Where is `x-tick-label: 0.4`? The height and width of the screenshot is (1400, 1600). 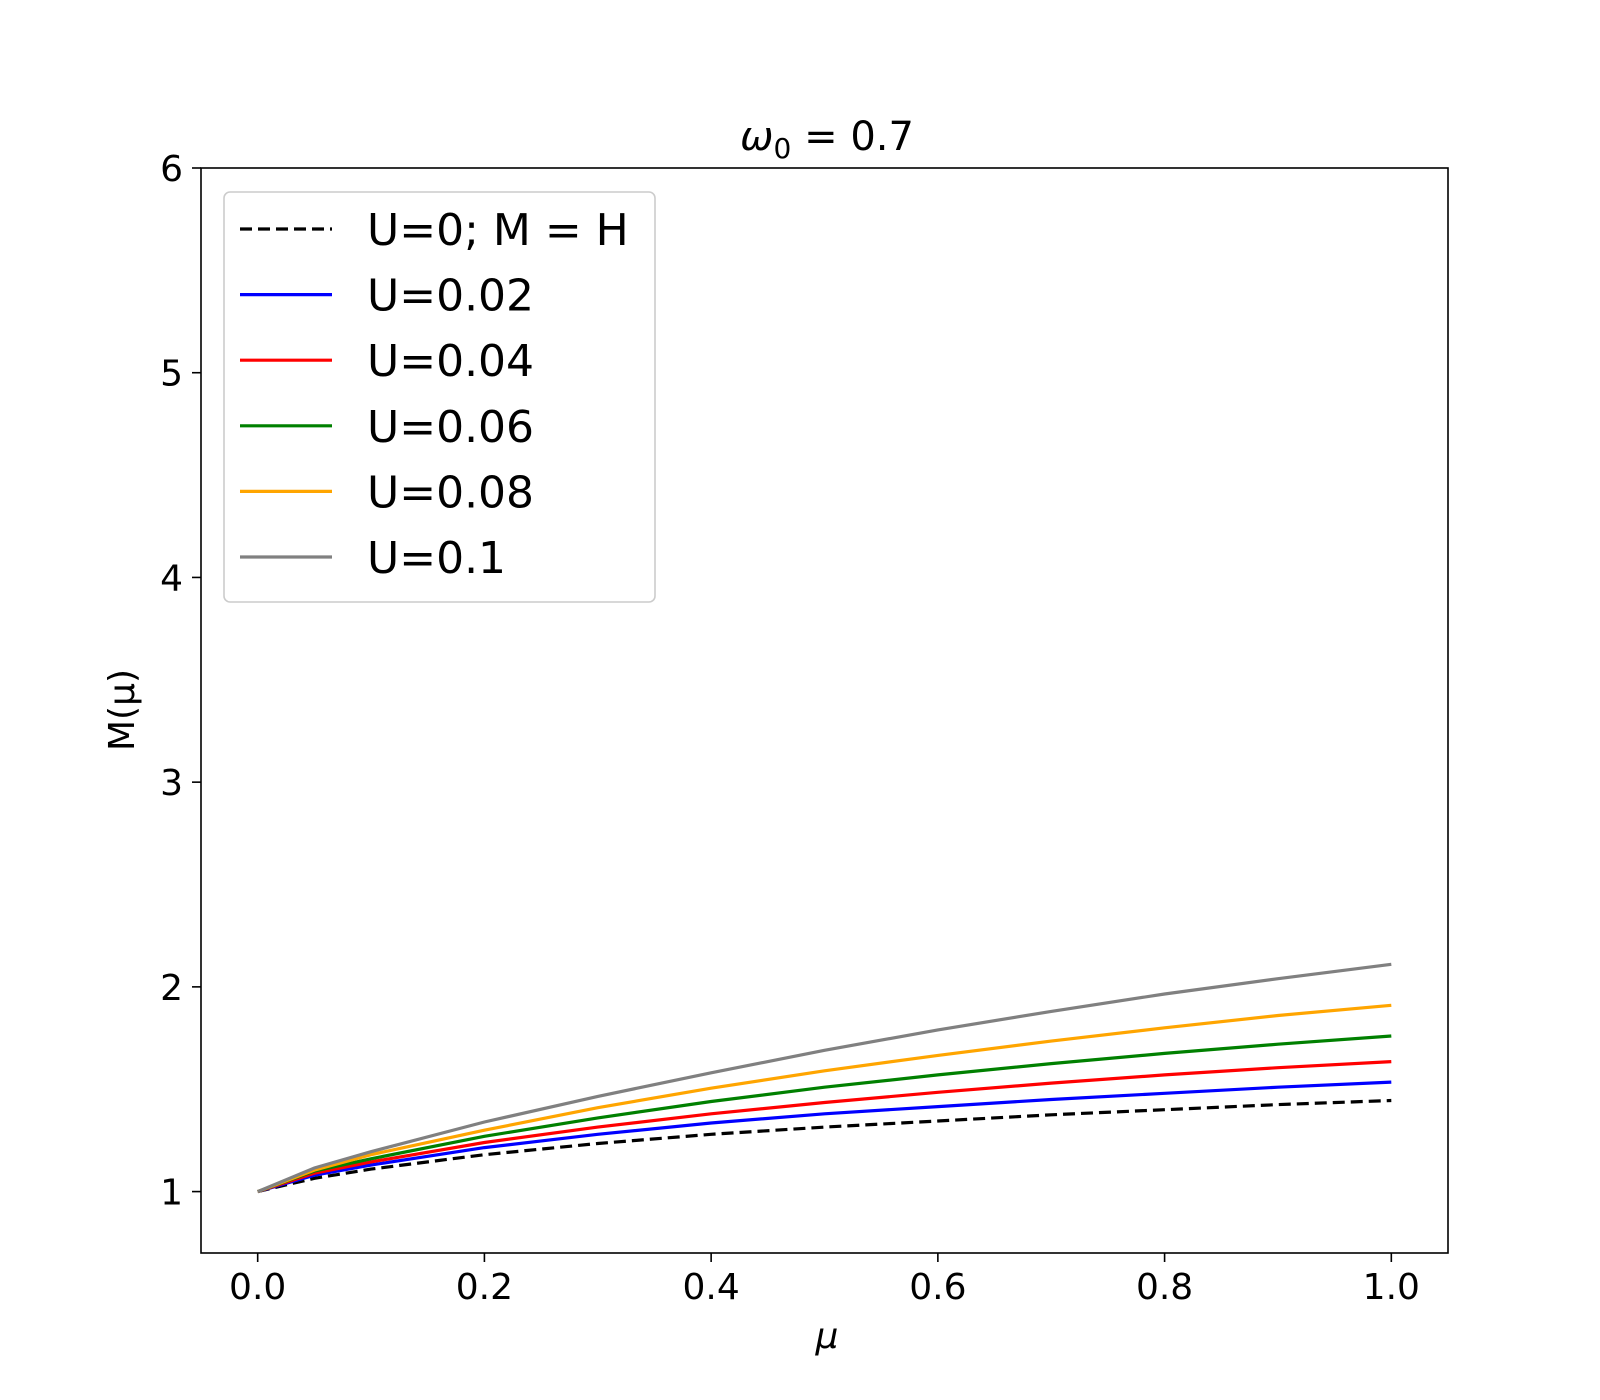 x-tick-label: 0.4 is located at coordinates (711, 1287).